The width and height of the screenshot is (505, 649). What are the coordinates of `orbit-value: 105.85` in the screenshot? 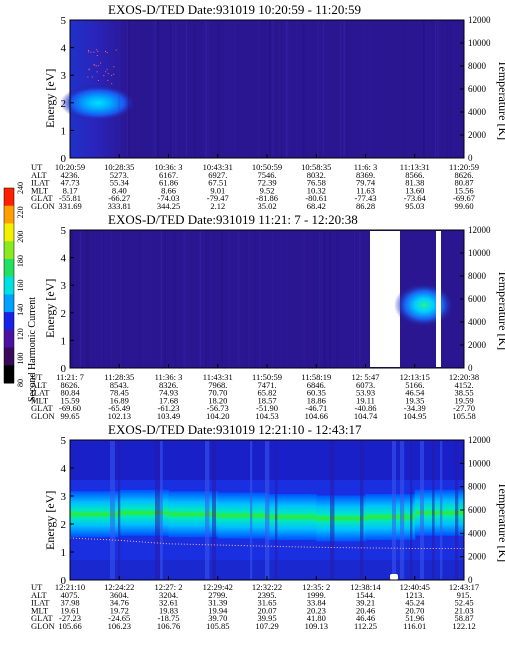 It's located at (217, 626).